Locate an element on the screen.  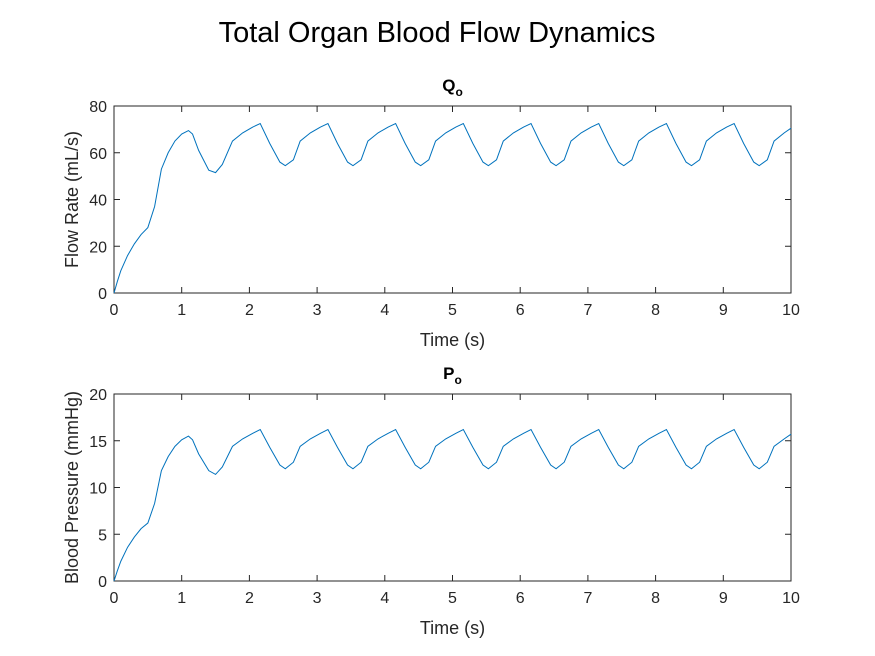
flow-x-tick-label: 4 is located at coordinates (384, 310).